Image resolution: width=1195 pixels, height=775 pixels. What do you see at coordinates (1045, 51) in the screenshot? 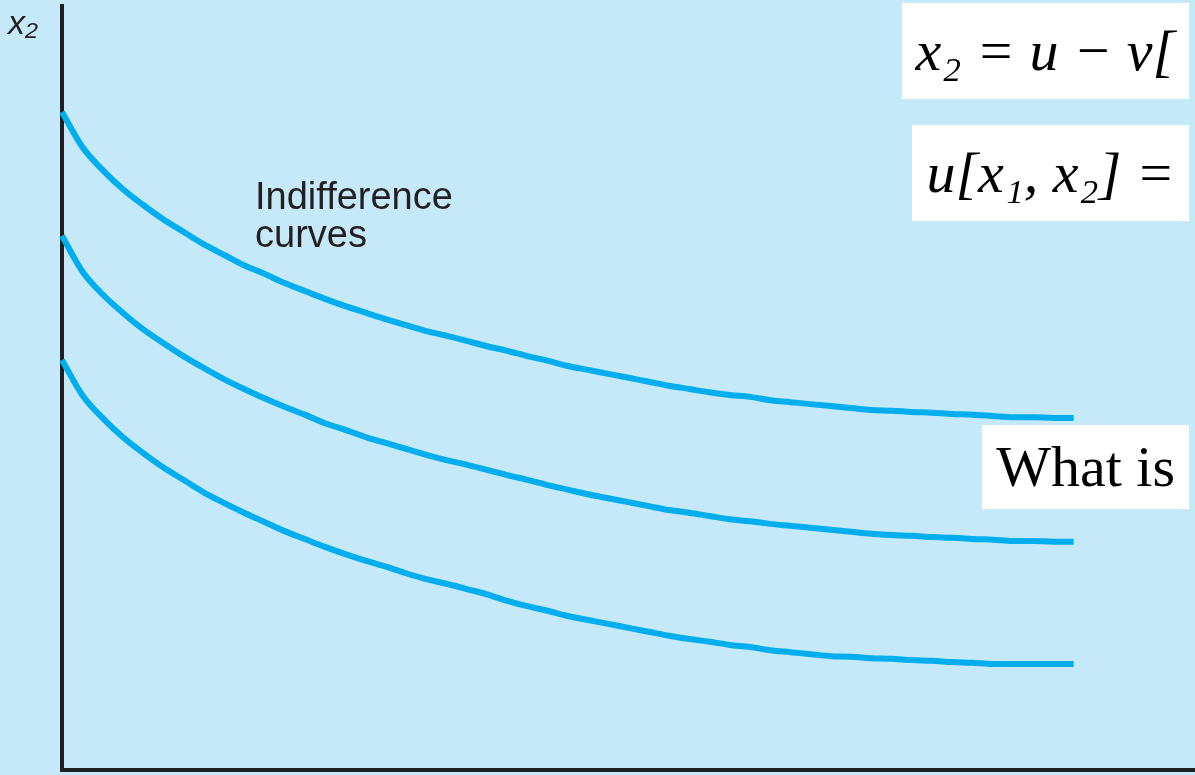
I see `text: x₂ = u − v[` at bounding box center [1045, 51].